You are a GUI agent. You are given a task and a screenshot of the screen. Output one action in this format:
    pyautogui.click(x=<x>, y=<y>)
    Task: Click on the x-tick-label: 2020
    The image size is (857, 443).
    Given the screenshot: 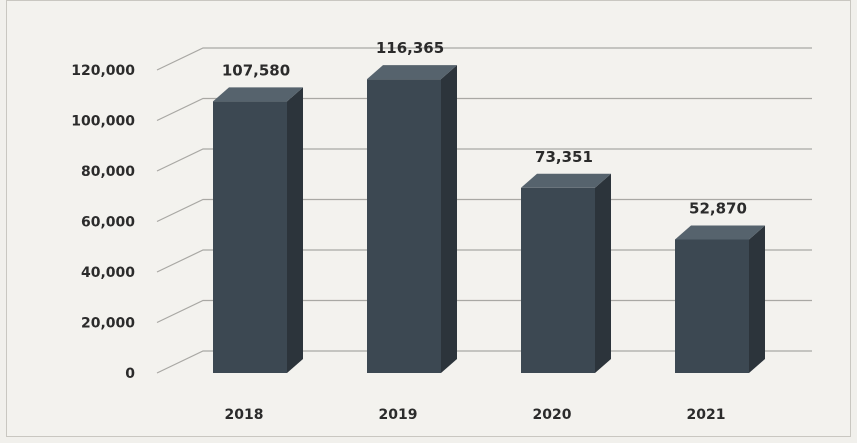 What is the action you would take?
    pyautogui.click(x=552, y=415)
    